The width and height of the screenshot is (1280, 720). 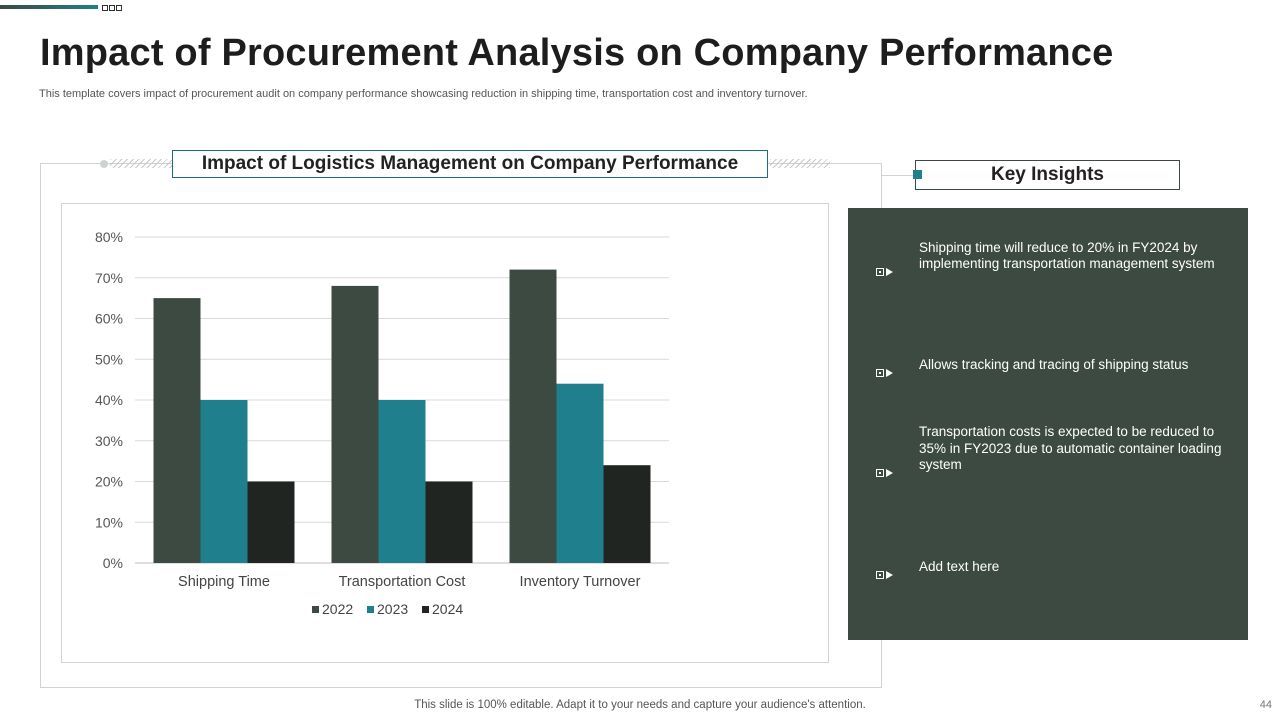 What do you see at coordinates (959, 566) in the screenshot?
I see `insight-text: Add text here` at bounding box center [959, 566].